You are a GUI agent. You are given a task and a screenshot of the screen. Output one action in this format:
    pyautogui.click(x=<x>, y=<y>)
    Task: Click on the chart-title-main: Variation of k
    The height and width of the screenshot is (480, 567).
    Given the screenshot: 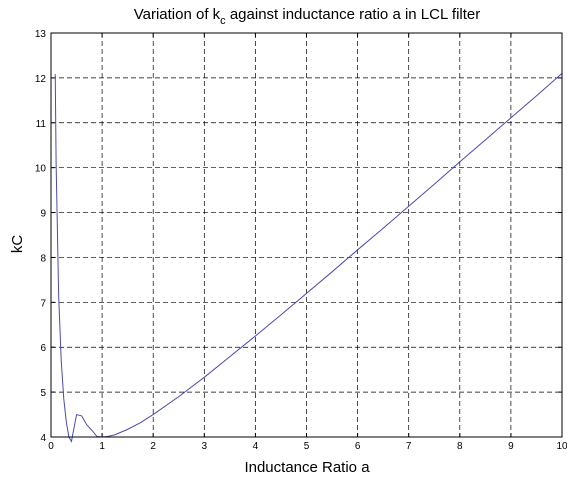 What is the action you would take?
    pyautogui.click(x=177, y=14)
    